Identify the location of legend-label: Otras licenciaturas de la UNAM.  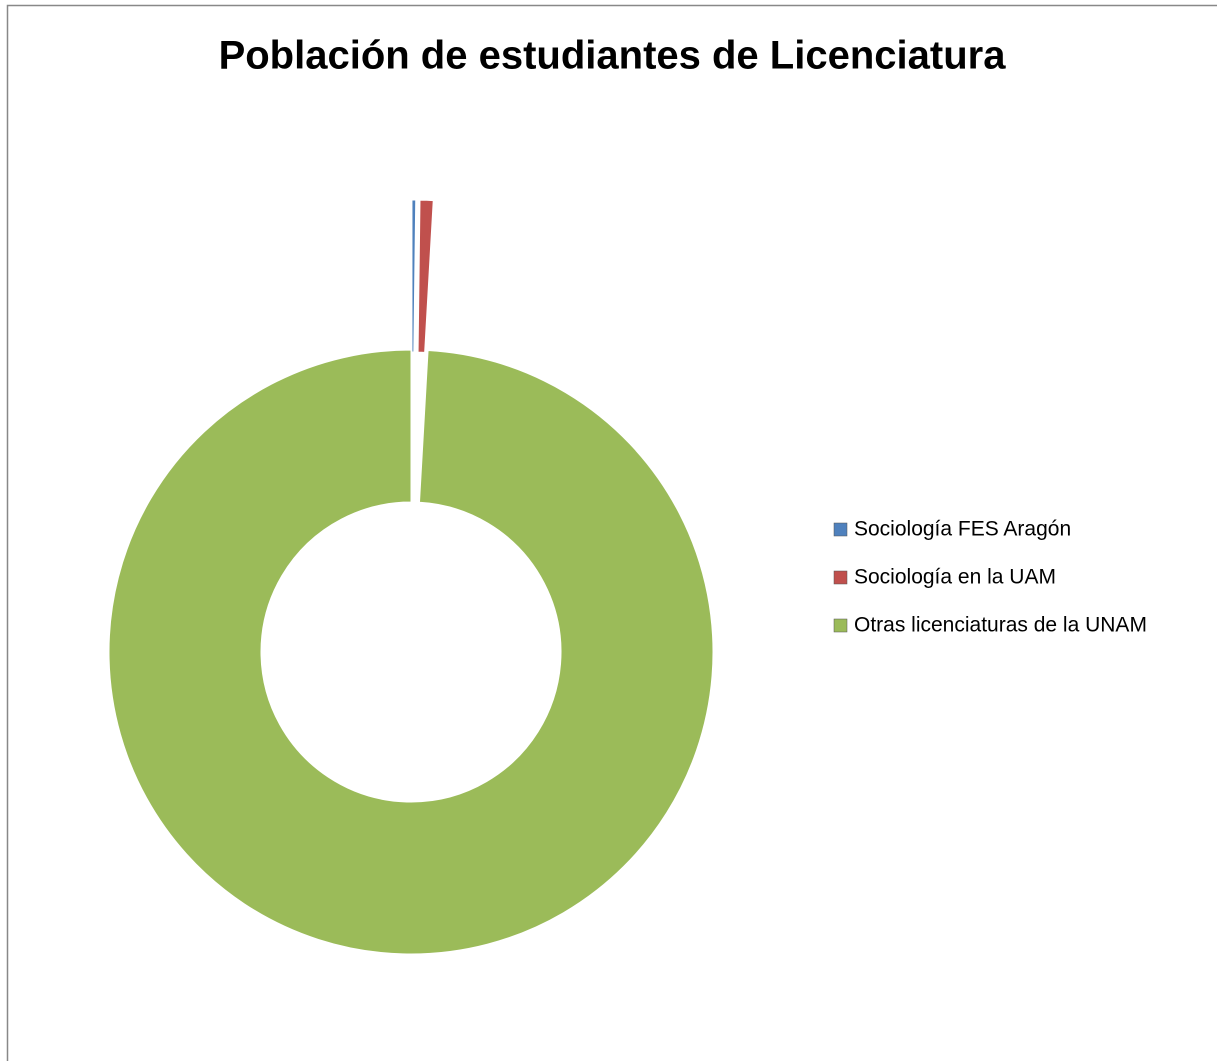
(1000, 625).